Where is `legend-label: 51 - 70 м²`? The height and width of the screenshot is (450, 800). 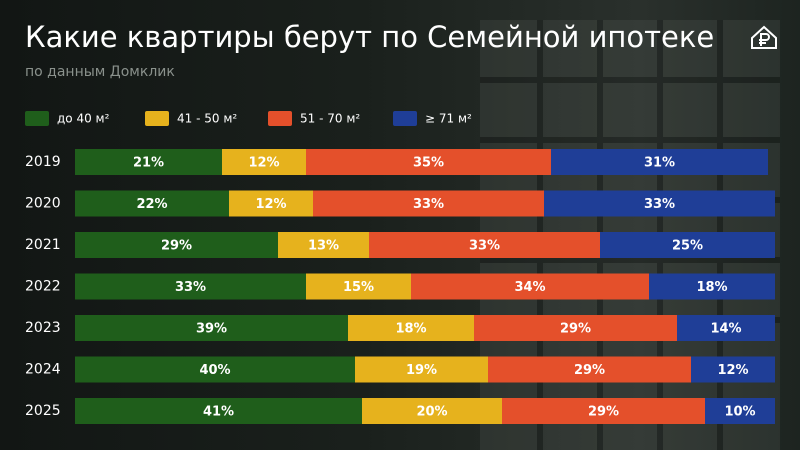 legend-label: 51 - 70 м² is located at coordinates (330, 119).